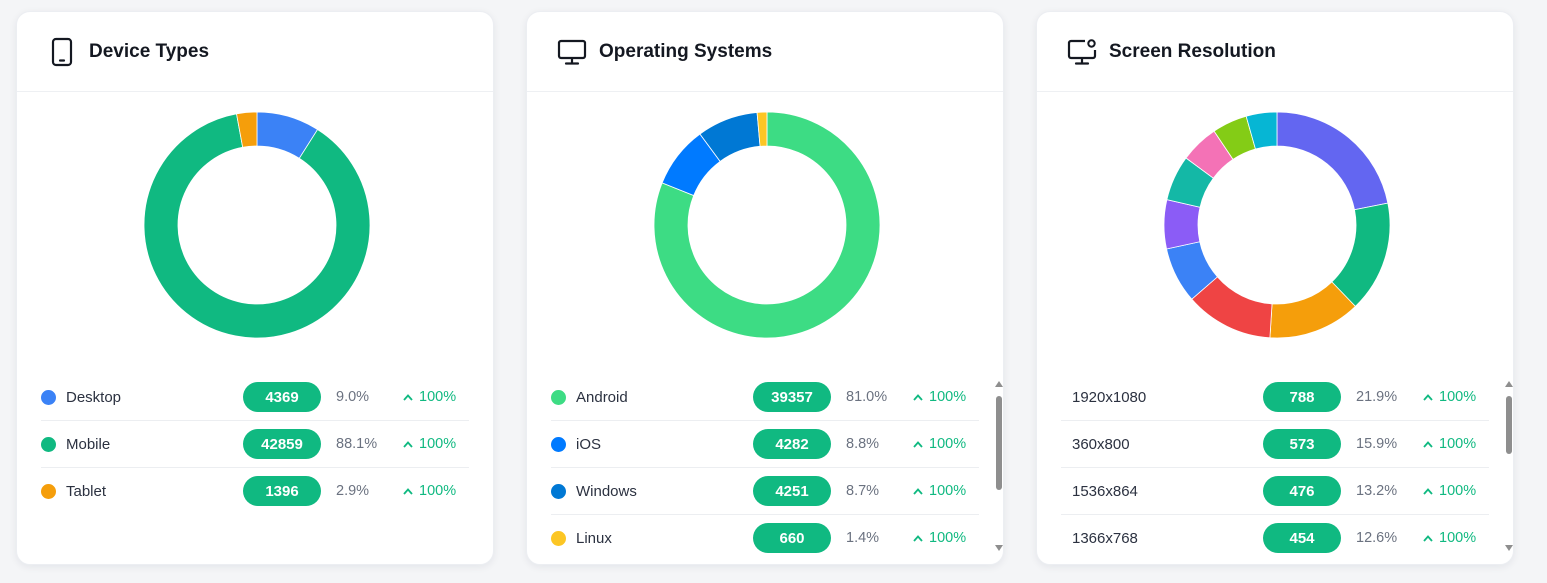  What do you see at coordinates (282, 491) in the screenshot?
I see `count-badge: 1396` at bounding box center [282, 491].